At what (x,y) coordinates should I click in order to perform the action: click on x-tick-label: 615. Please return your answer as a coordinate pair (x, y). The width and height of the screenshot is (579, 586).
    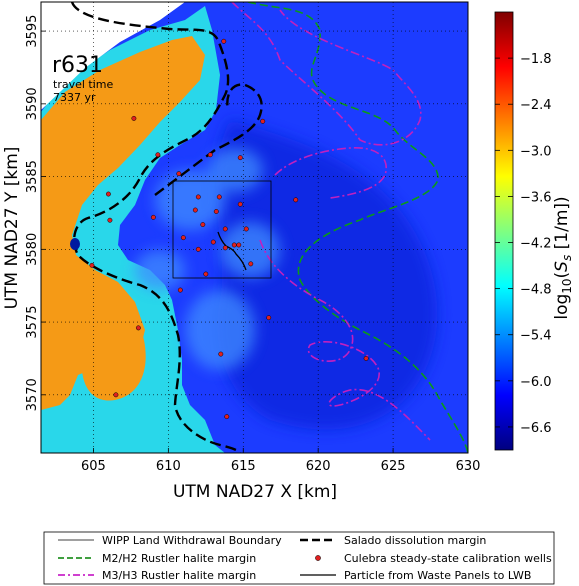
    Looking at the image, I should click on (243, 466).